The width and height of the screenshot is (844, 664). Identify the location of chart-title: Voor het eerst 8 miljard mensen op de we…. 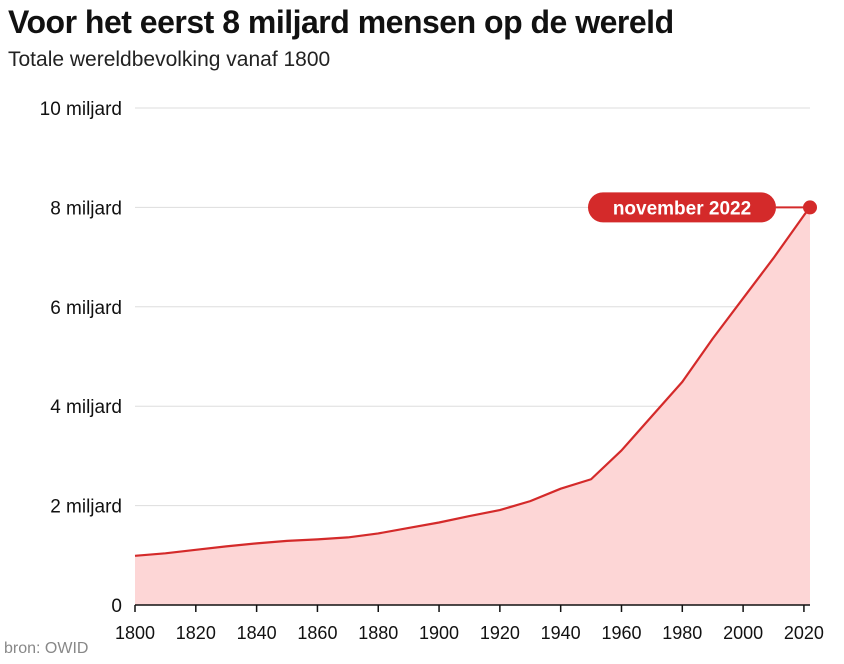
(341, 22).